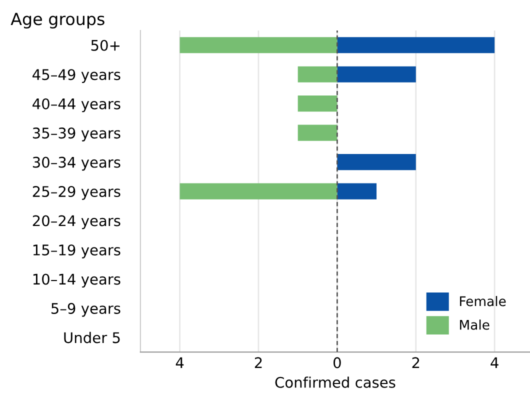 The image size is (530, 407). Describe the element at coordinates (337, 362) in the screenshot. I see `x-tick-label: 0` at that location.